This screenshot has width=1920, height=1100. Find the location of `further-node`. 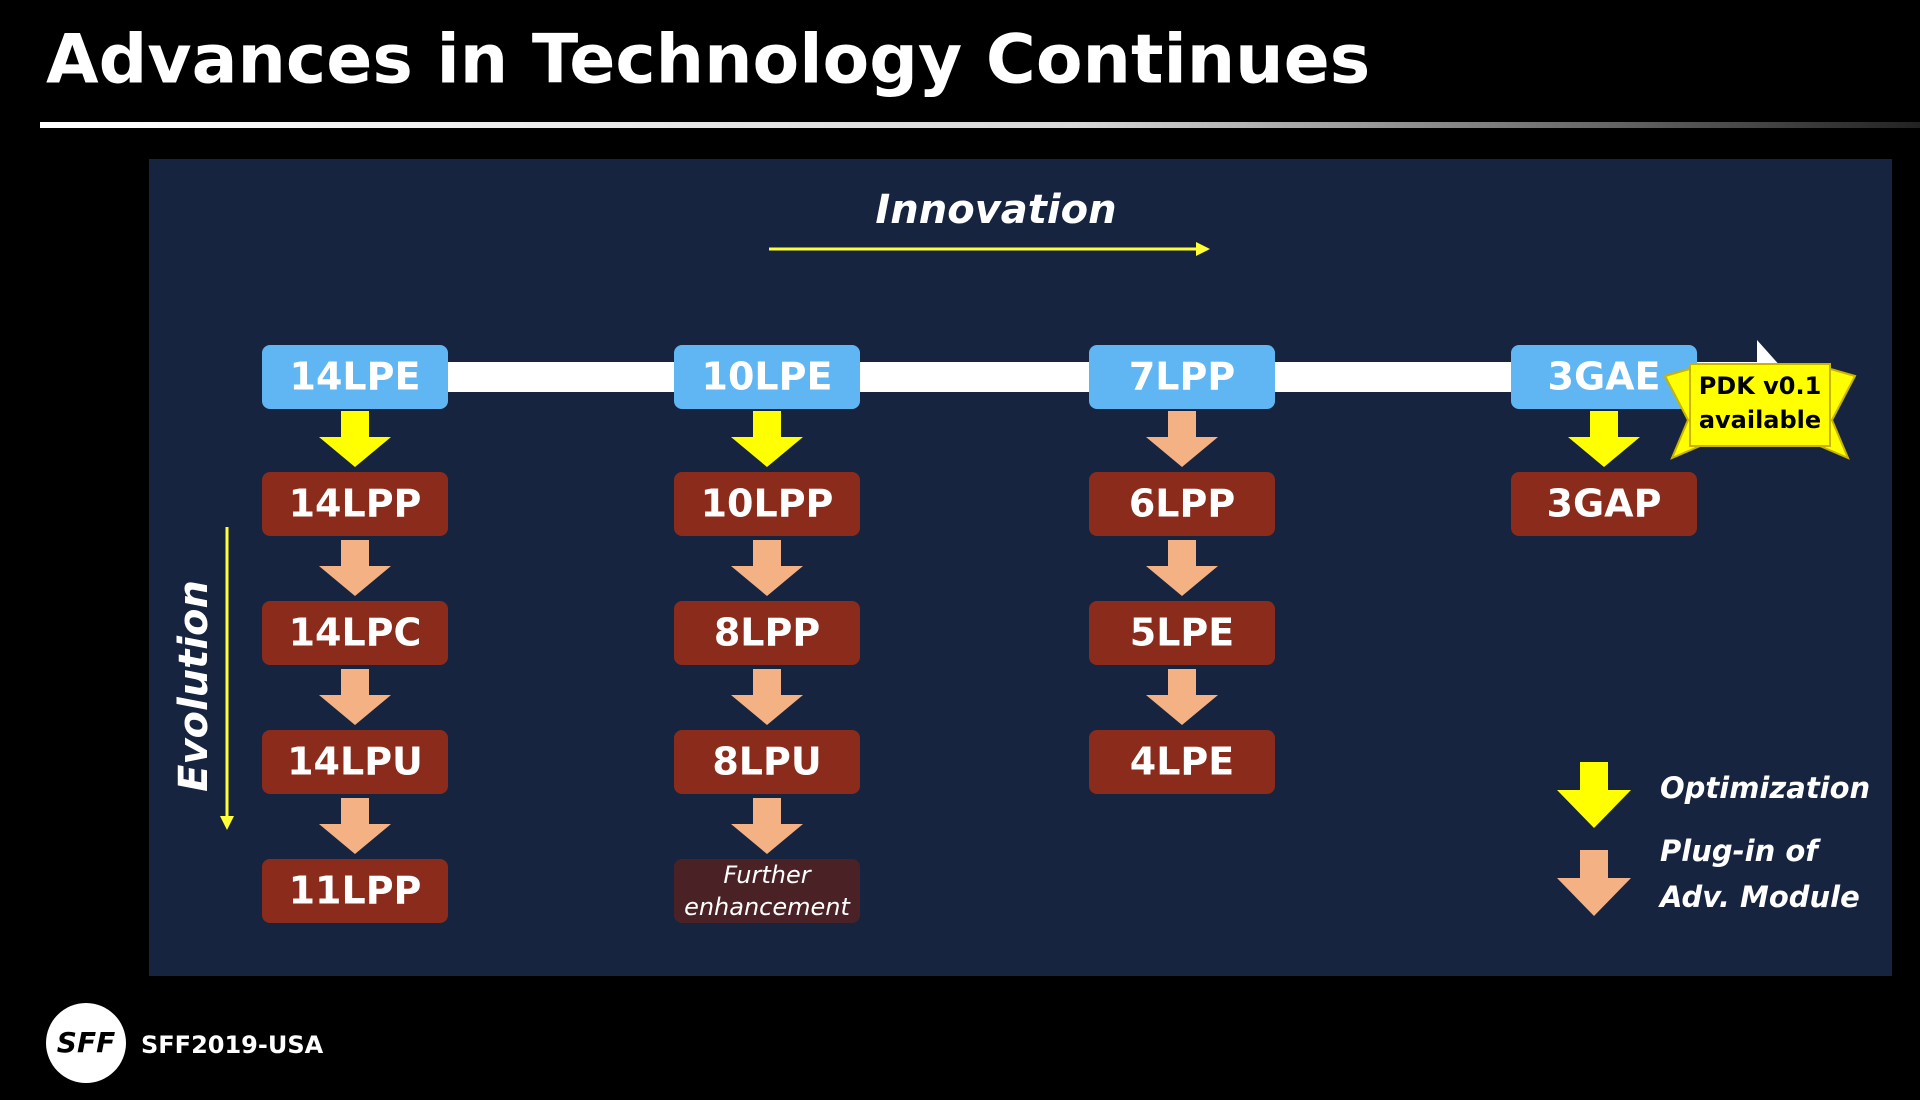

further-node is located at coordinates (767, 891).